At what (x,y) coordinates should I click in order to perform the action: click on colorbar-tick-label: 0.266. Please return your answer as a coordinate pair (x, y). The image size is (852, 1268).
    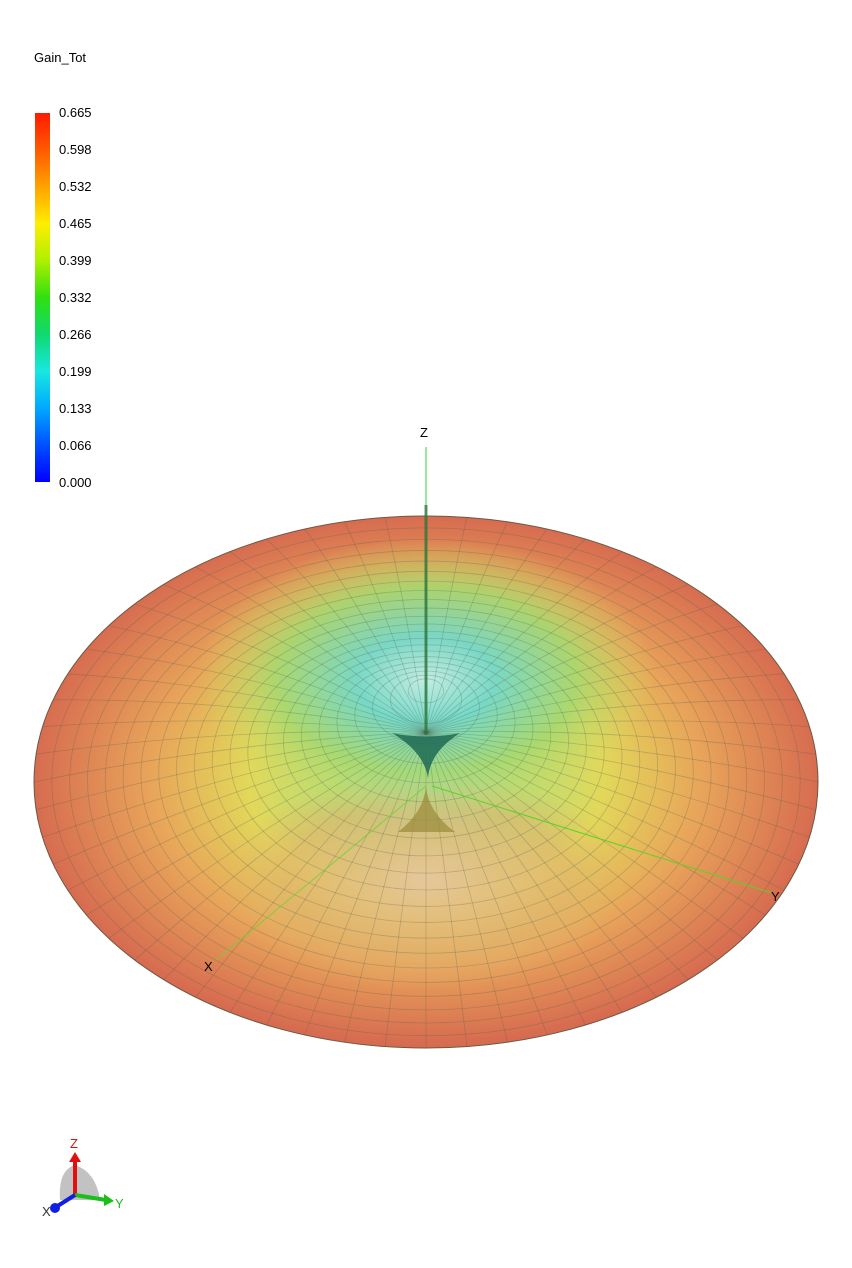
    Looking at the image, I should click on (75, 334).